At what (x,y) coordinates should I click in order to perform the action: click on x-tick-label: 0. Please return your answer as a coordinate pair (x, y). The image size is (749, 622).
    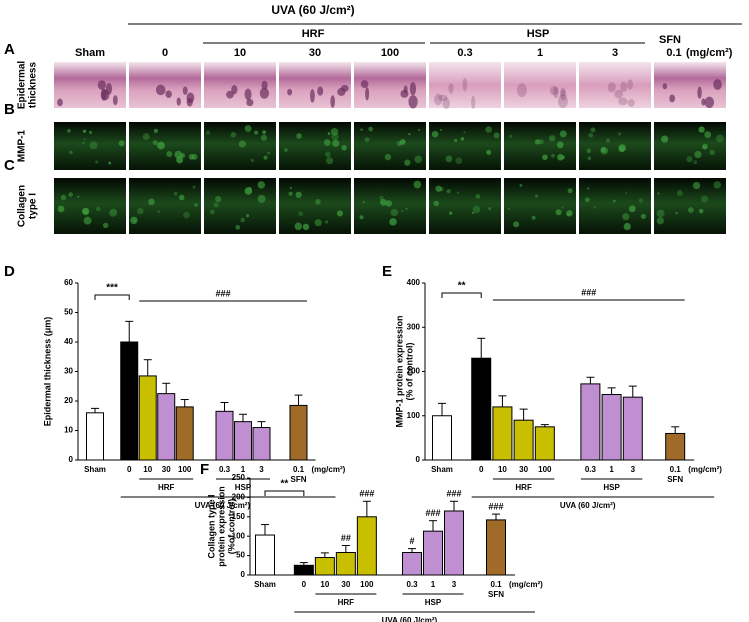
    Looking at the image, I should click on (481, 469).